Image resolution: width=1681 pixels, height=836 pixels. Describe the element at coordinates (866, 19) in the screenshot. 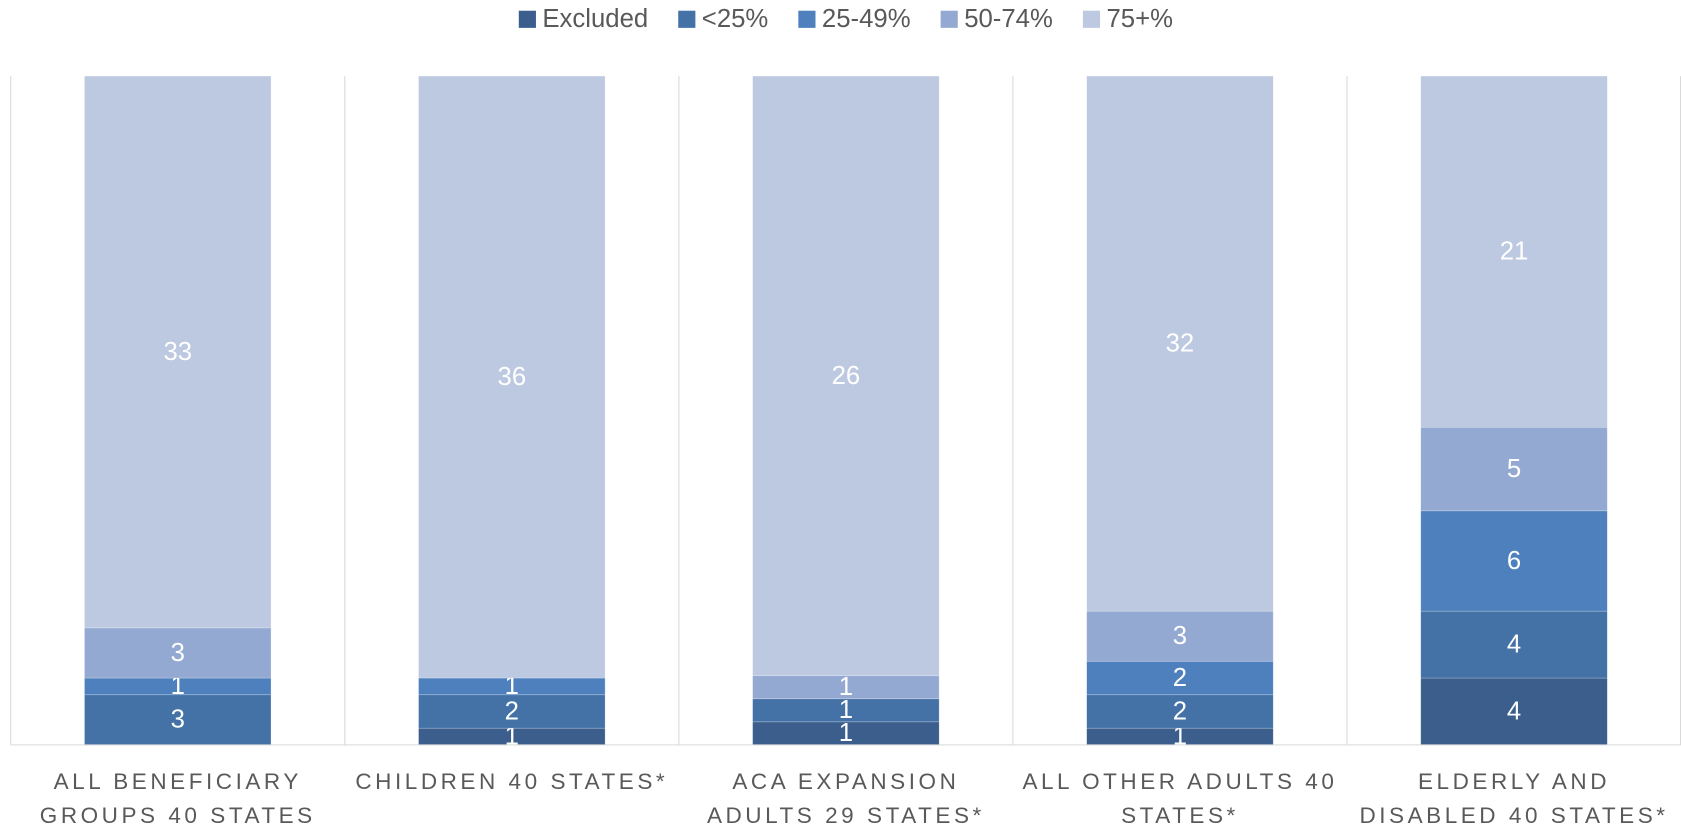

I see `legend-label: 25-49%` at that location.